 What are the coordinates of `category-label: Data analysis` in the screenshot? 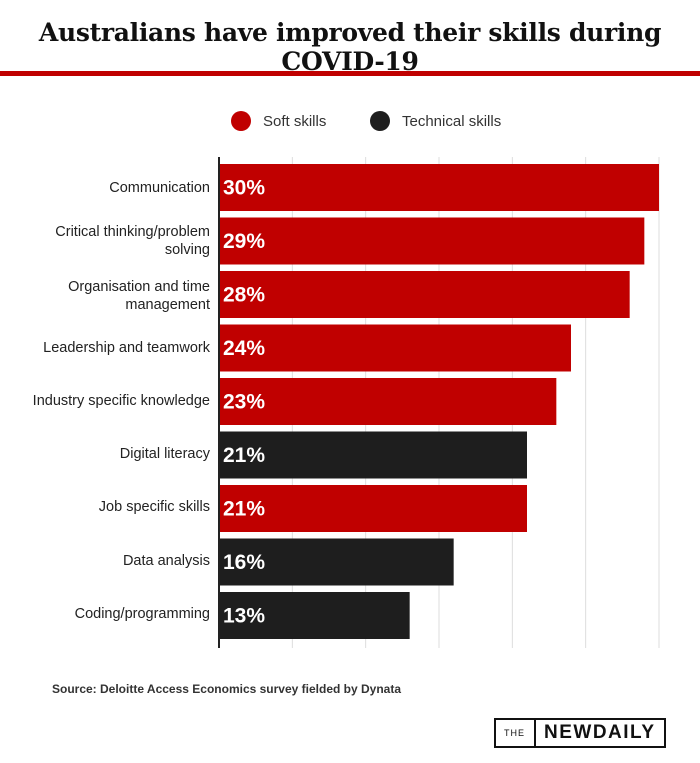 It's located at (166, 561).